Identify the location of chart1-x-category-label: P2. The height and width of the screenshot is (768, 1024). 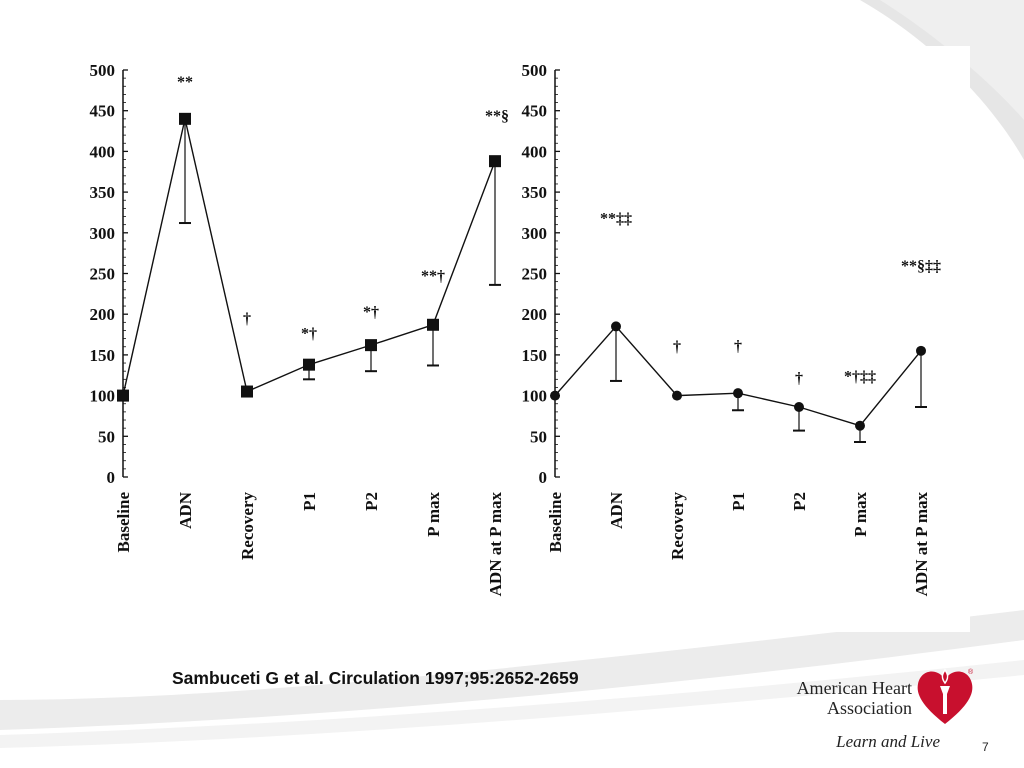
(371, 501).